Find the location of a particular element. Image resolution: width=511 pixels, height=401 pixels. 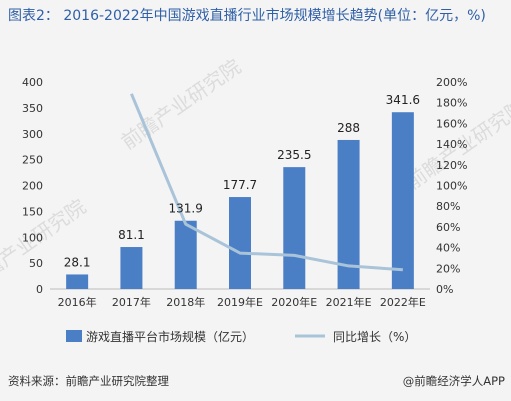

bar-value-label: 131.9 is located at coordinates (186, 209).